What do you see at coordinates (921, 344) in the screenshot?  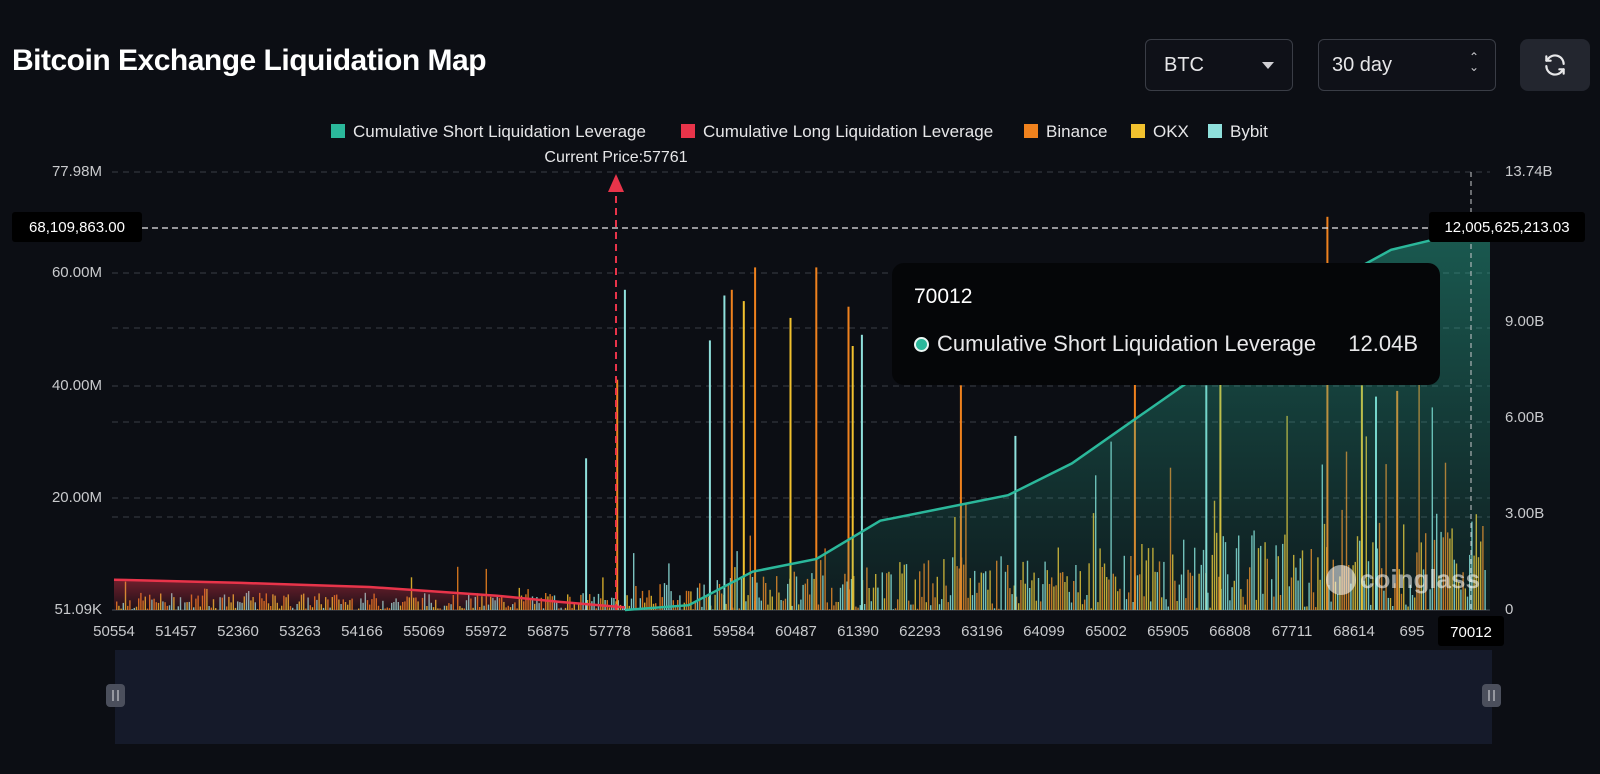 I see `tooltip-series-marker` at bounding box center [921, 344].